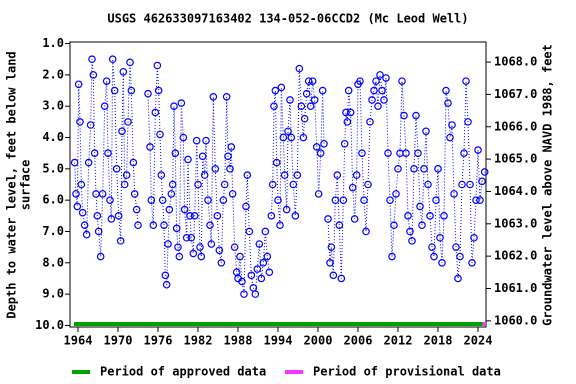 The width and height of the screenshot is (576, 384). What do you see at coordinates (12, 184) in the screenshot?
I see `y-axis-label: Depth to water level, feet below land` at bounding box center [12, 184].